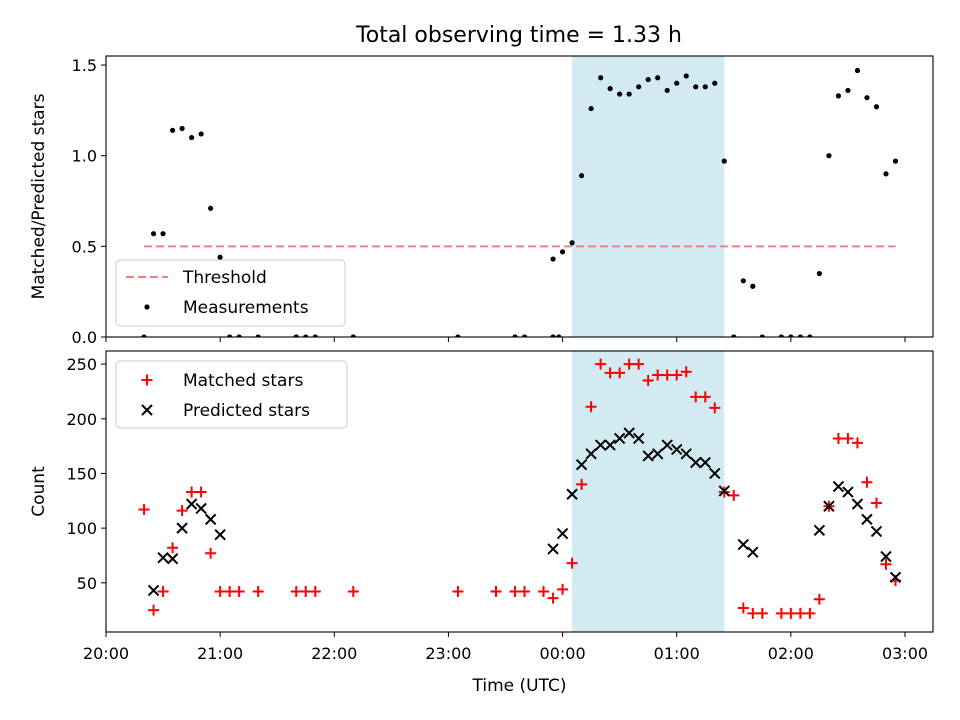 Image resolution: width=960 pixels, height=720 pixels. I want to click on x-tick-label: 03:00, so click(905, 653).